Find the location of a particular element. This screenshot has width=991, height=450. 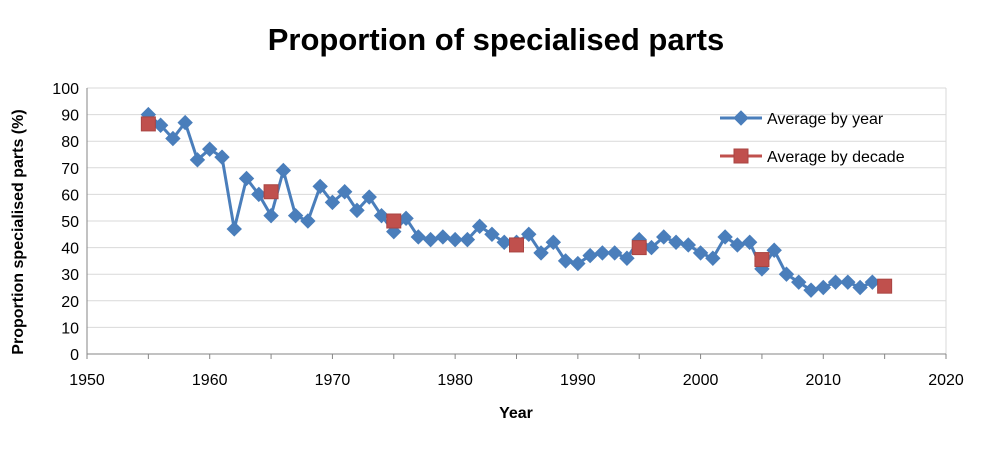

y-tick-label: 90 is located at coordinates (70, 116).